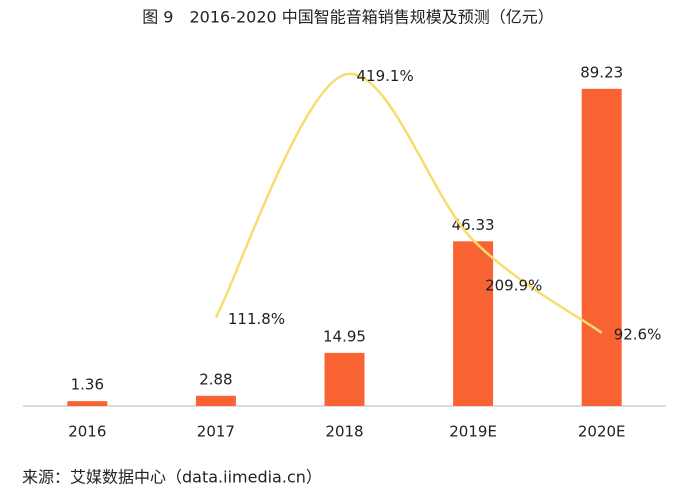 Image resolution: width=696 pixels, height=494 pixels. I want to click on source: 来源：艾媒数据中心（data.iimedia.cn）, so click(172, 477).